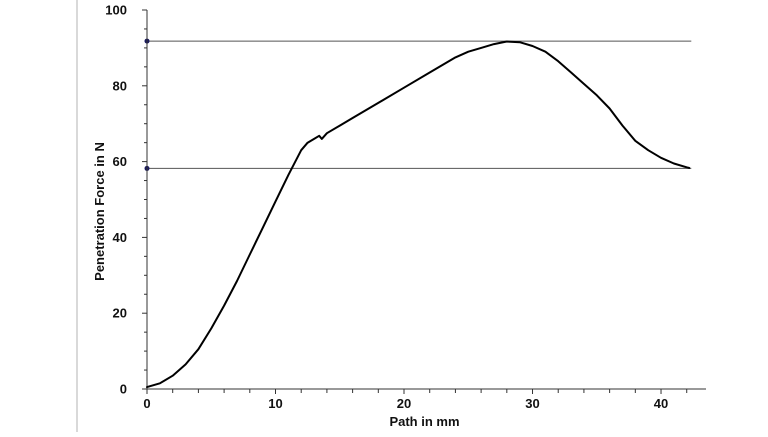 Image resolution: width=768 pixels, height=437 pixels. I want to click on y-tick-label: 40, so click(120, 237).